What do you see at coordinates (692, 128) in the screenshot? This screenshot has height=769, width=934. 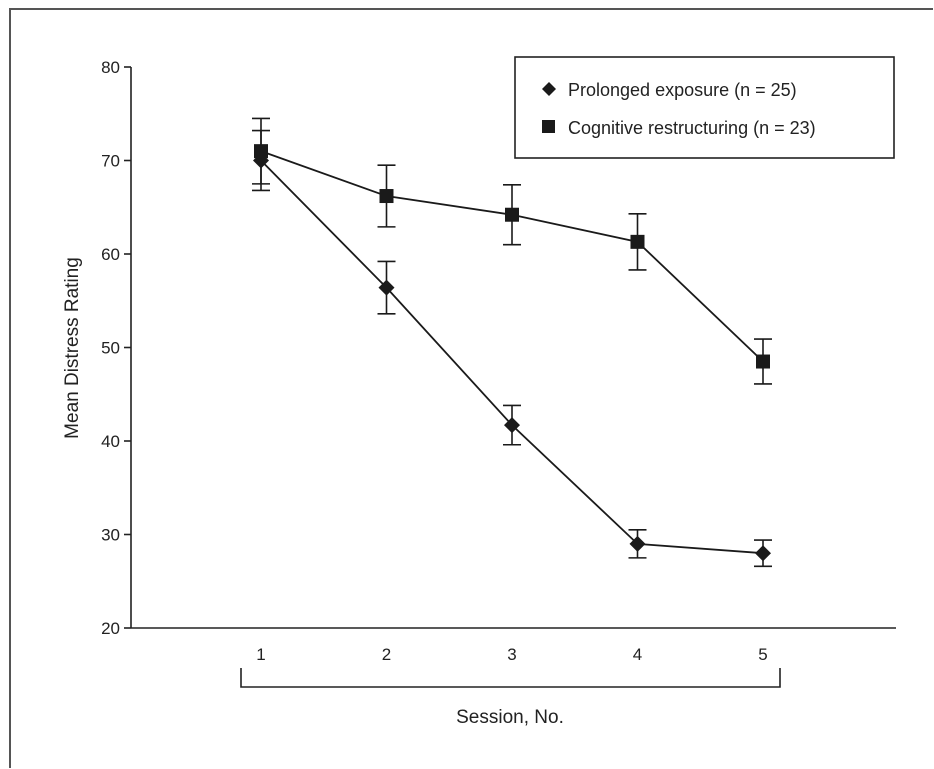 I see `legend-label-cognitive-restructuring: Cognitive restructuring (n = 23)` at bounding box center [692, 128].